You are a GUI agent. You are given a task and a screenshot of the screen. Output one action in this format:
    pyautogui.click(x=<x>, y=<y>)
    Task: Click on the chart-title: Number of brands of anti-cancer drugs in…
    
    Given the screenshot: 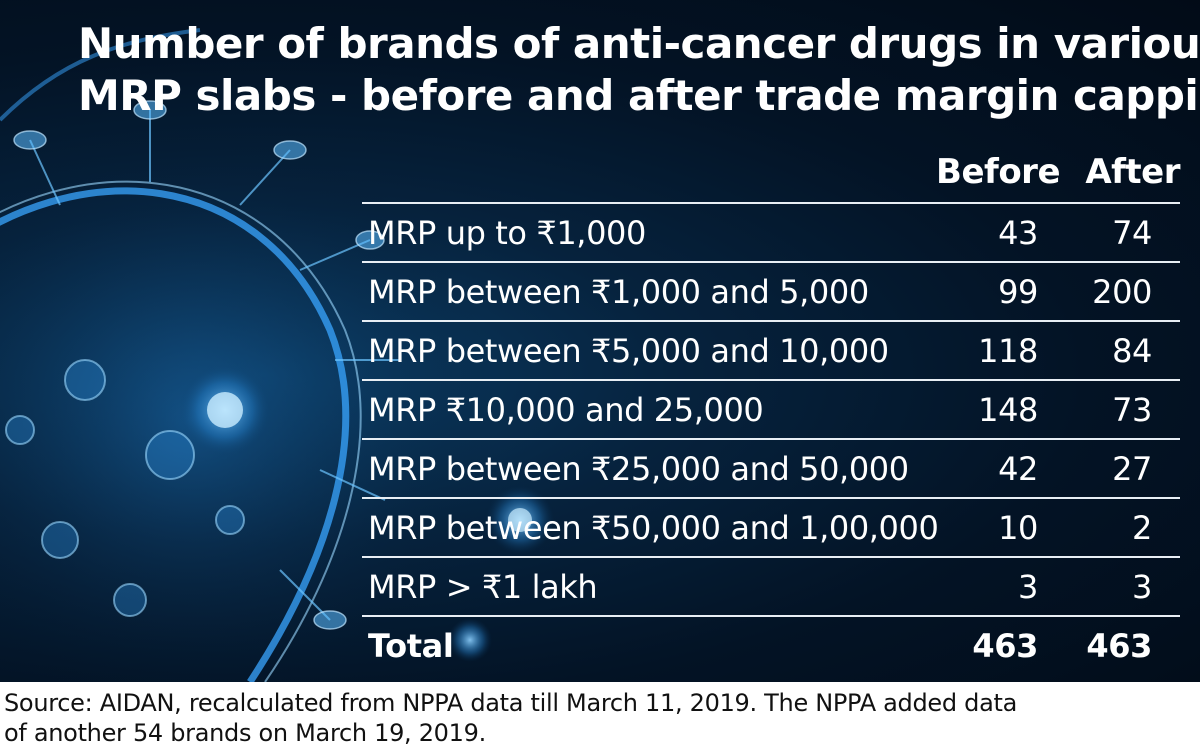 What is the action you would take?
    pyautogui.click(x=639, y=70)
    